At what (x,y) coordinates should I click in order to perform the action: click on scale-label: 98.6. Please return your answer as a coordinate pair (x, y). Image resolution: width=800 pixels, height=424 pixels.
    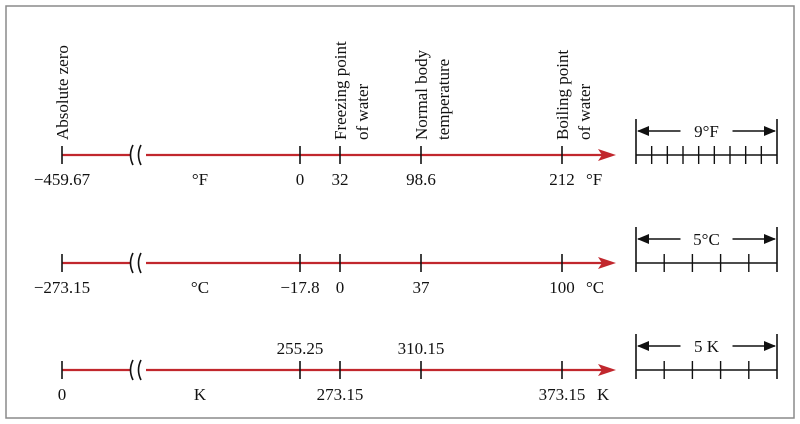
    Looking at the image, I should click on (421, 179).